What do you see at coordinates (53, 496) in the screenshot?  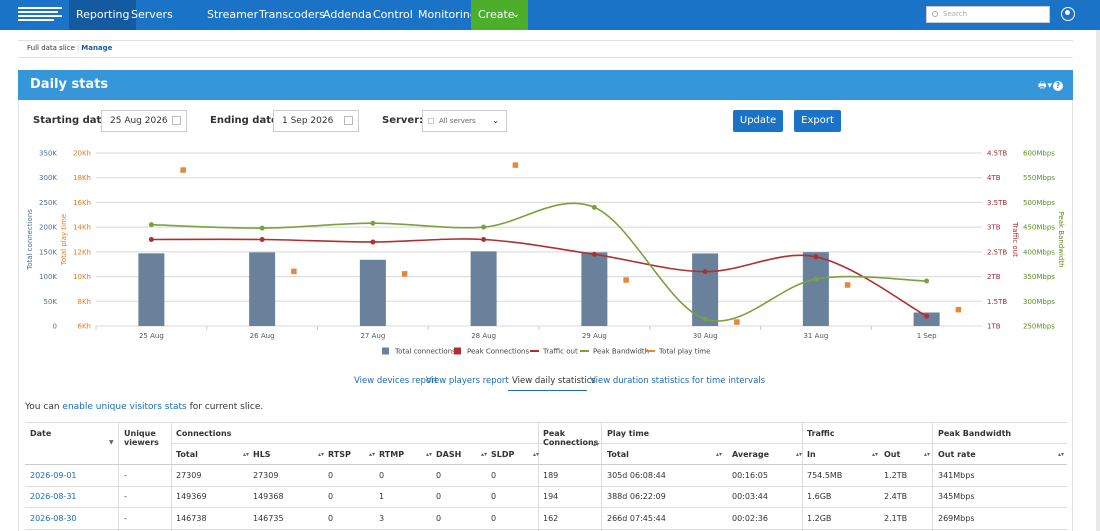 I see `date-link: 2026-08-31` at bounding box center [53, 496].